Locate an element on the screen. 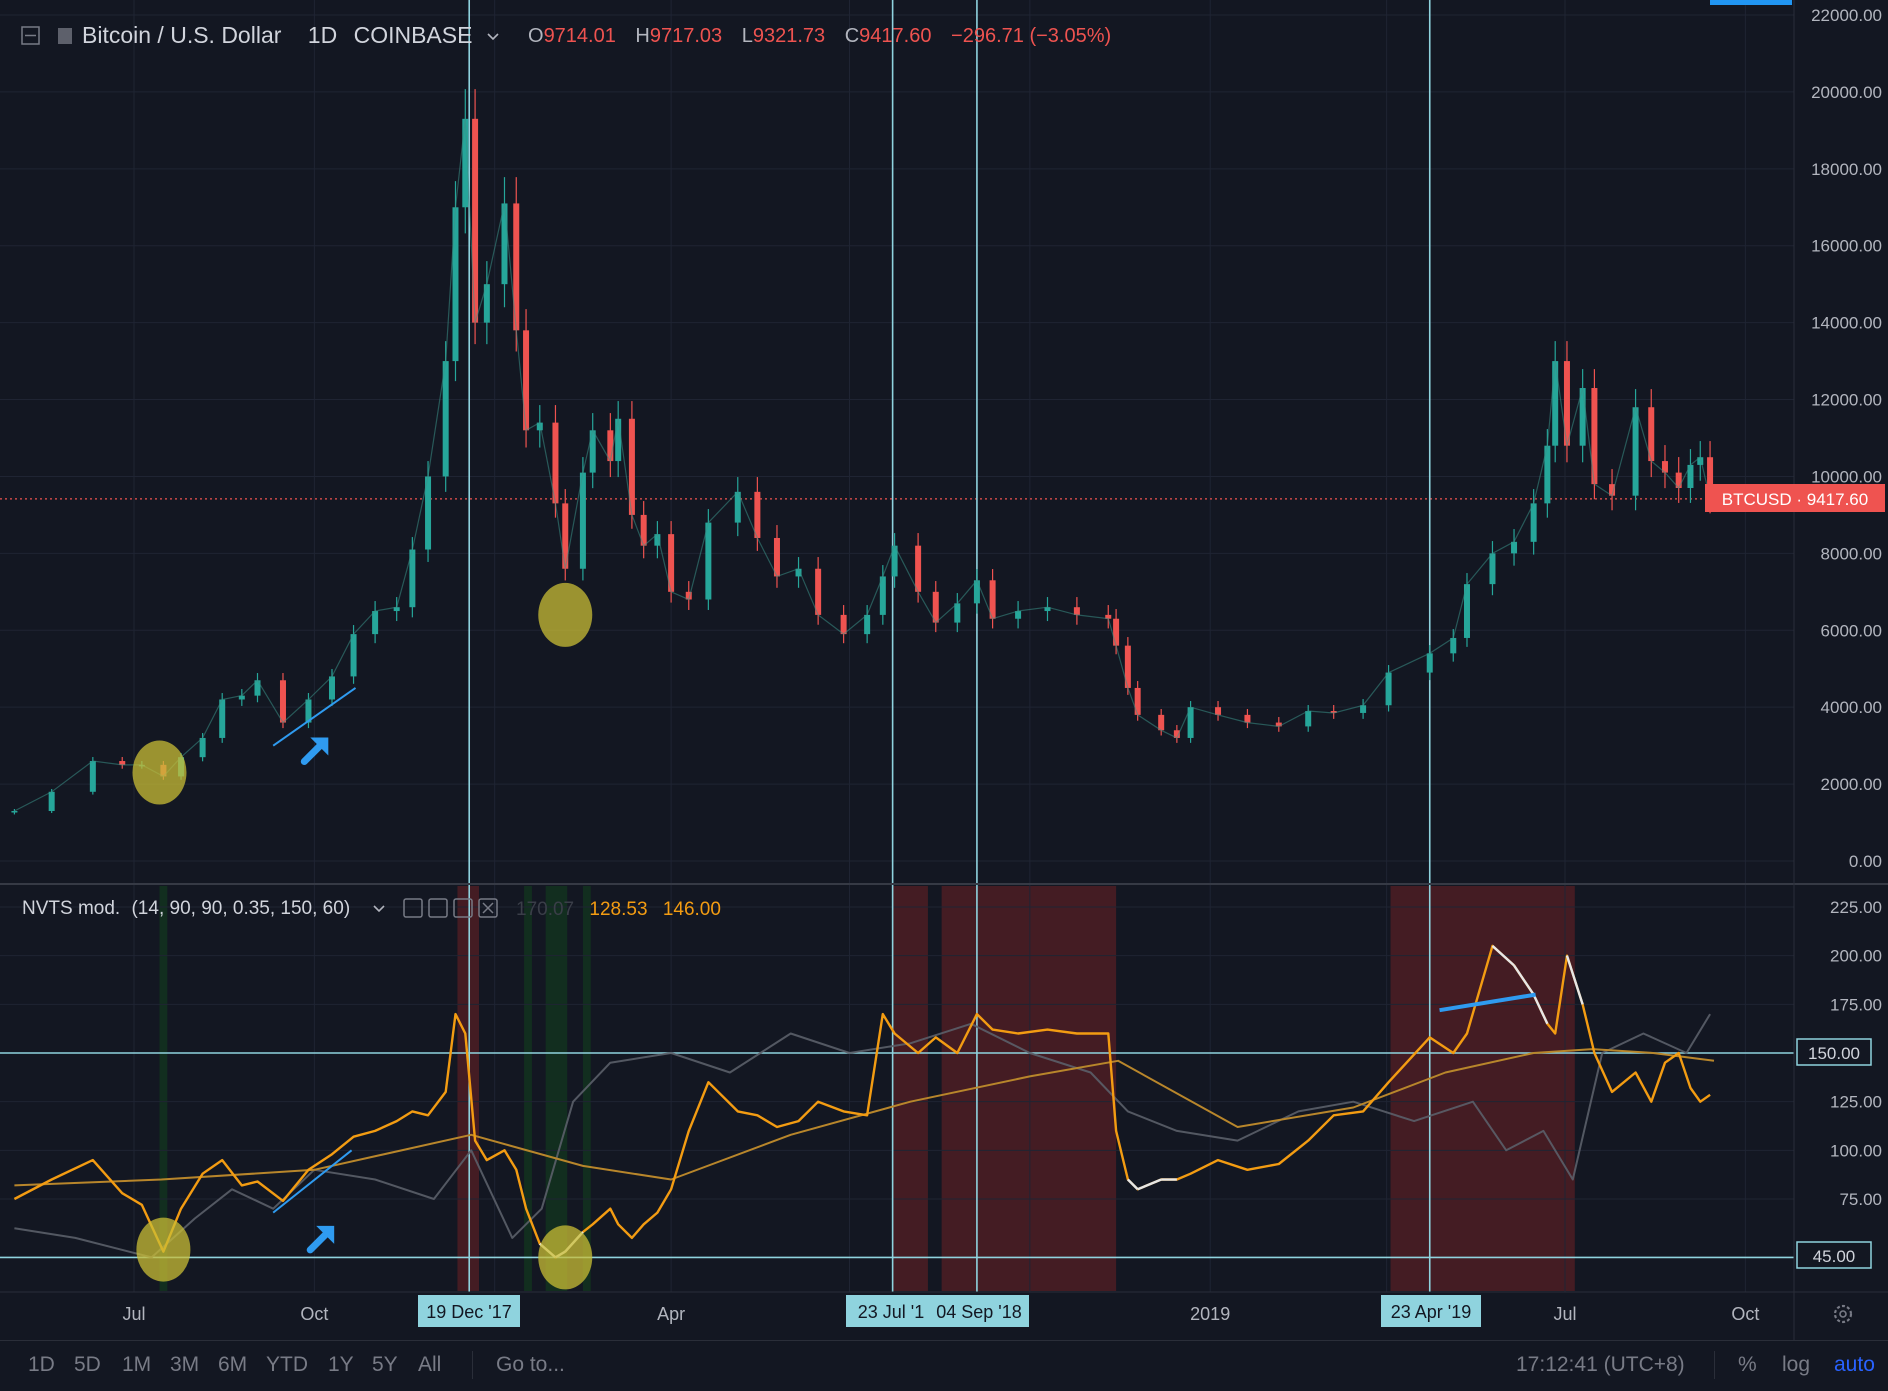 The width and height of the screenshot is (1888, 1391). range-1y-button: 1Y is located at coordinates (341, 1364).